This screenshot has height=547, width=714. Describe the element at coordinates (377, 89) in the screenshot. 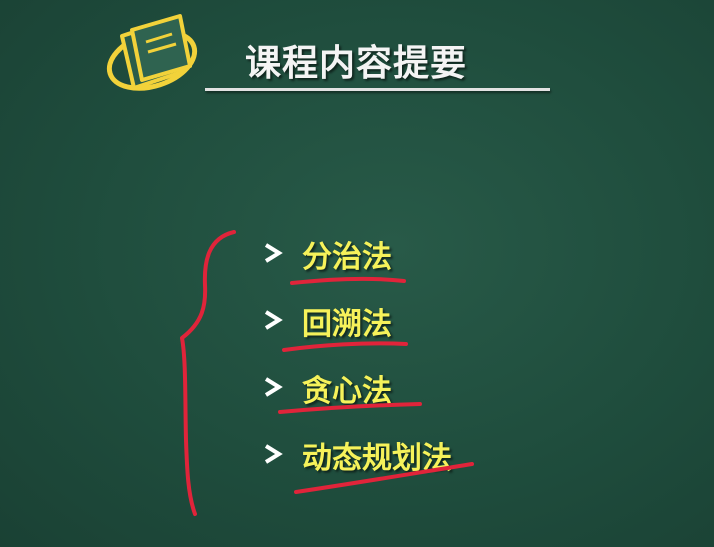

I see `title-underline` at that location.